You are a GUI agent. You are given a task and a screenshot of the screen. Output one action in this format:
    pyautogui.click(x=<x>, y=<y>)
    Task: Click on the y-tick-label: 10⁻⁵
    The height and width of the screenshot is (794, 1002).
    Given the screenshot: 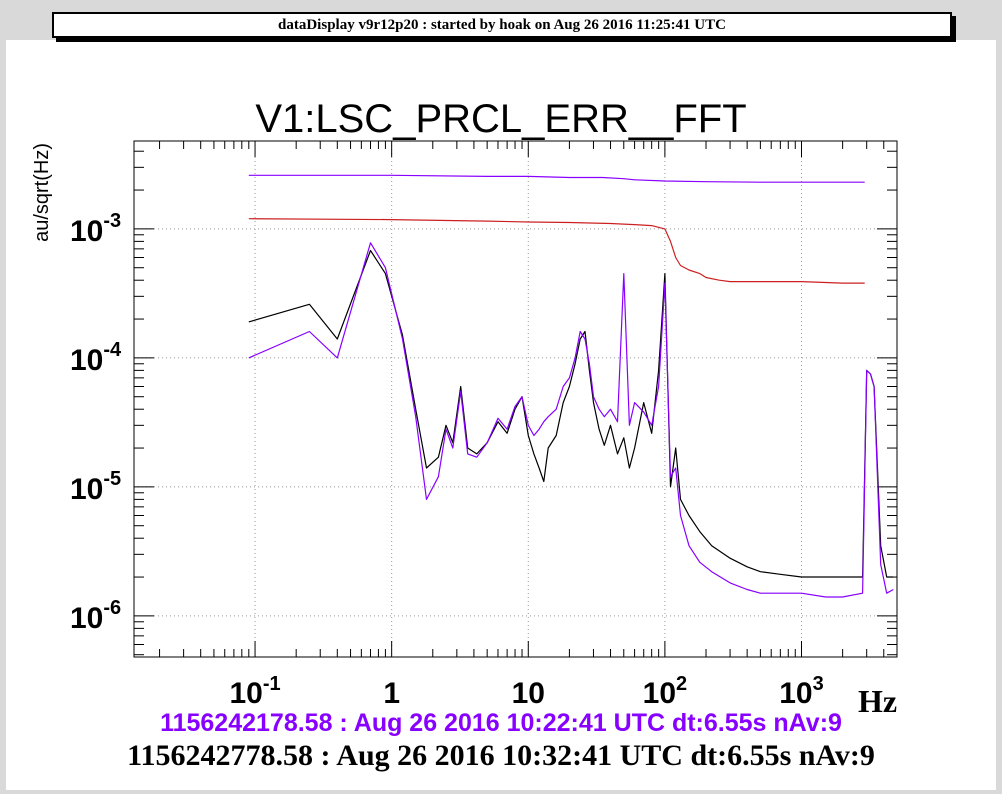 What is the action you would take?
    pyautogui.click(x=95, y=487)
    